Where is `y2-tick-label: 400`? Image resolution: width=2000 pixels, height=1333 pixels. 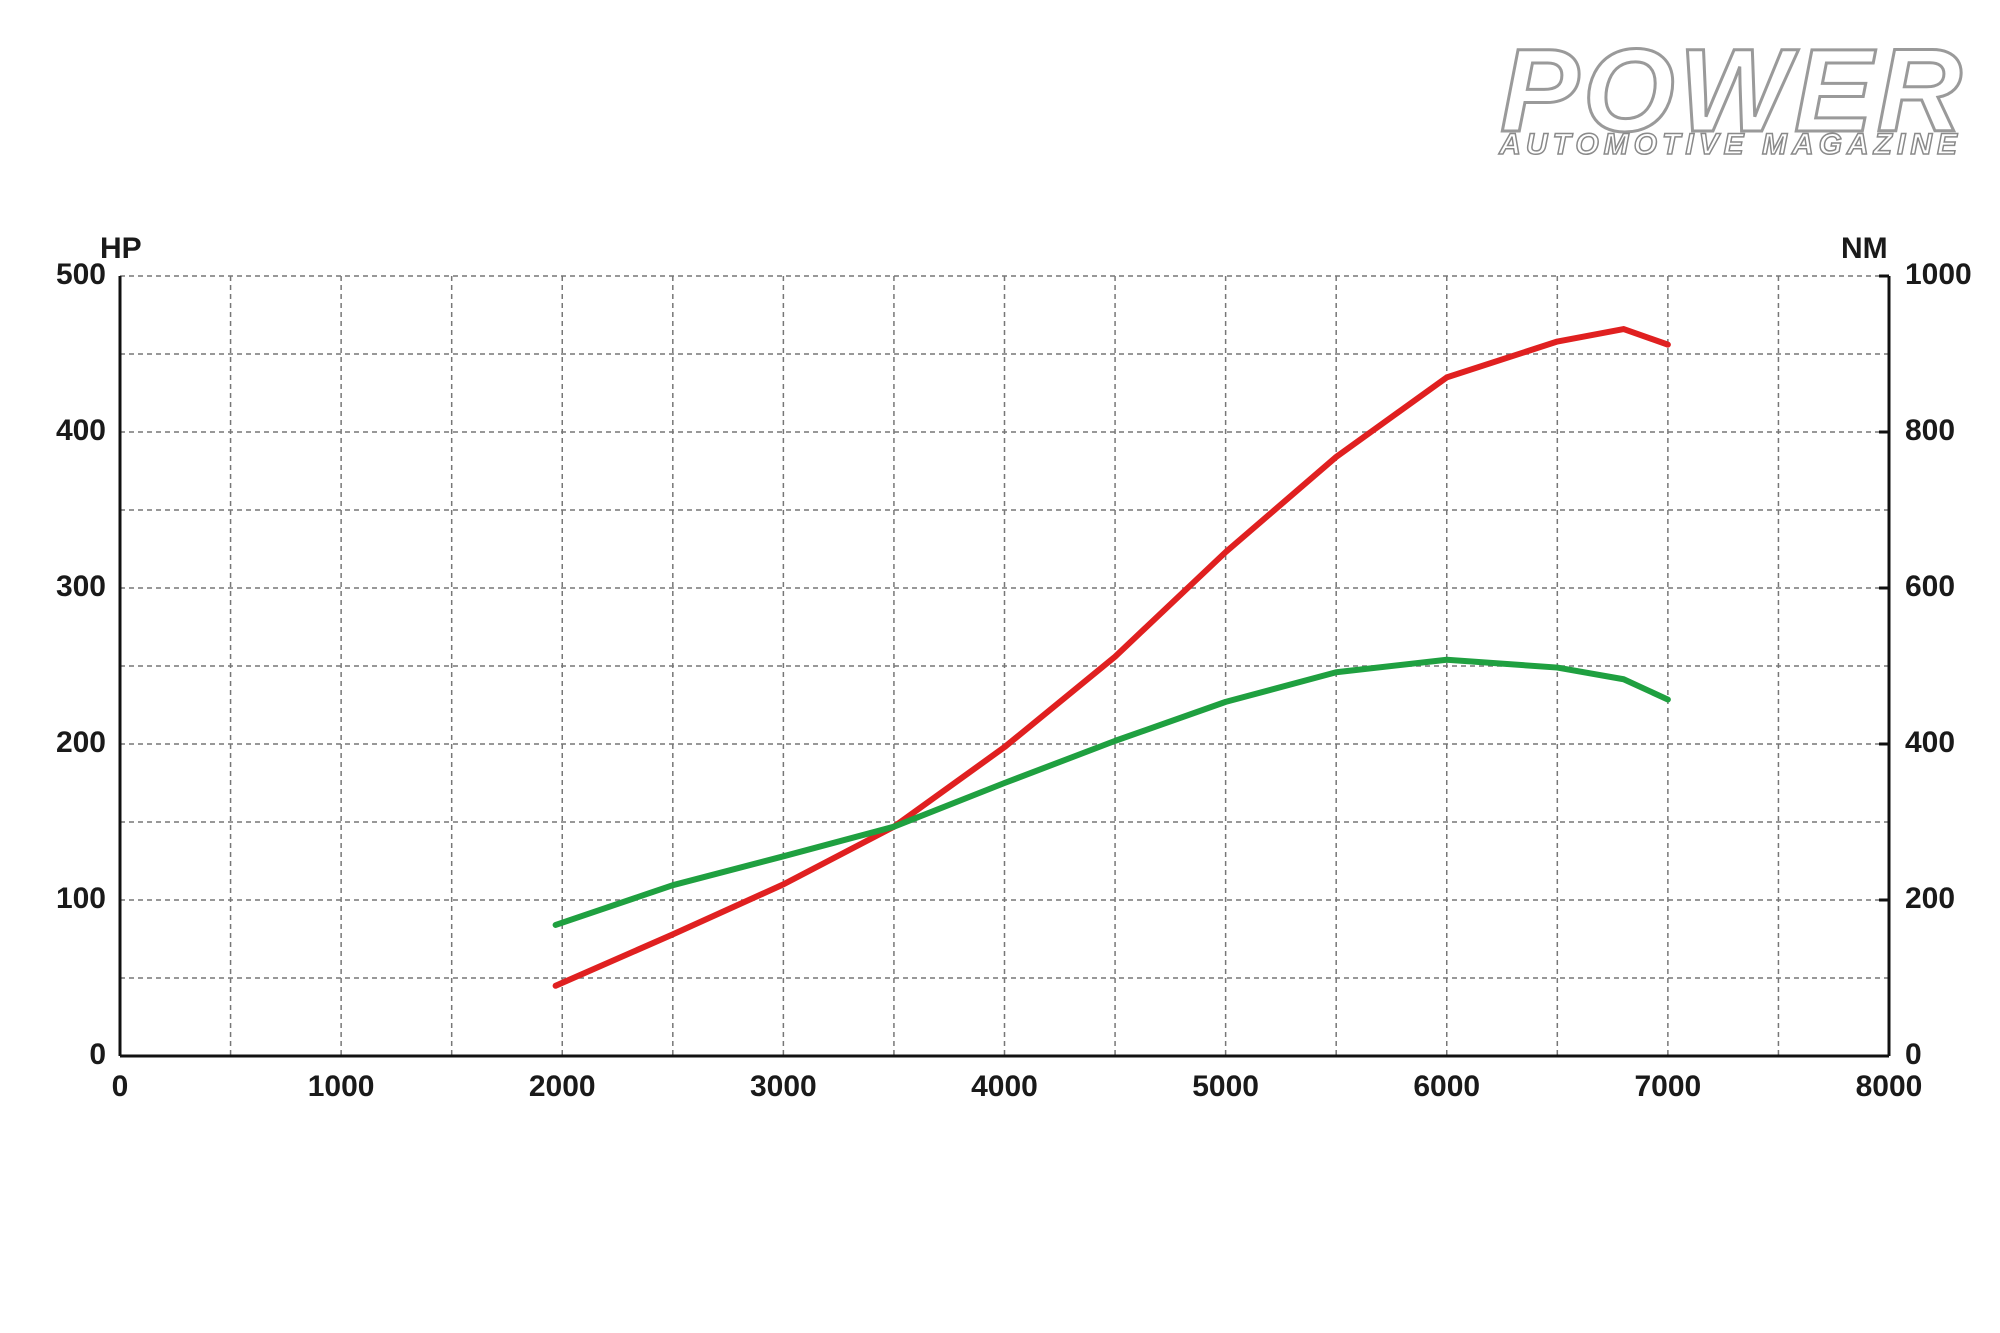
y2-tick-label: 400 is located at coordinates (1930, 742).